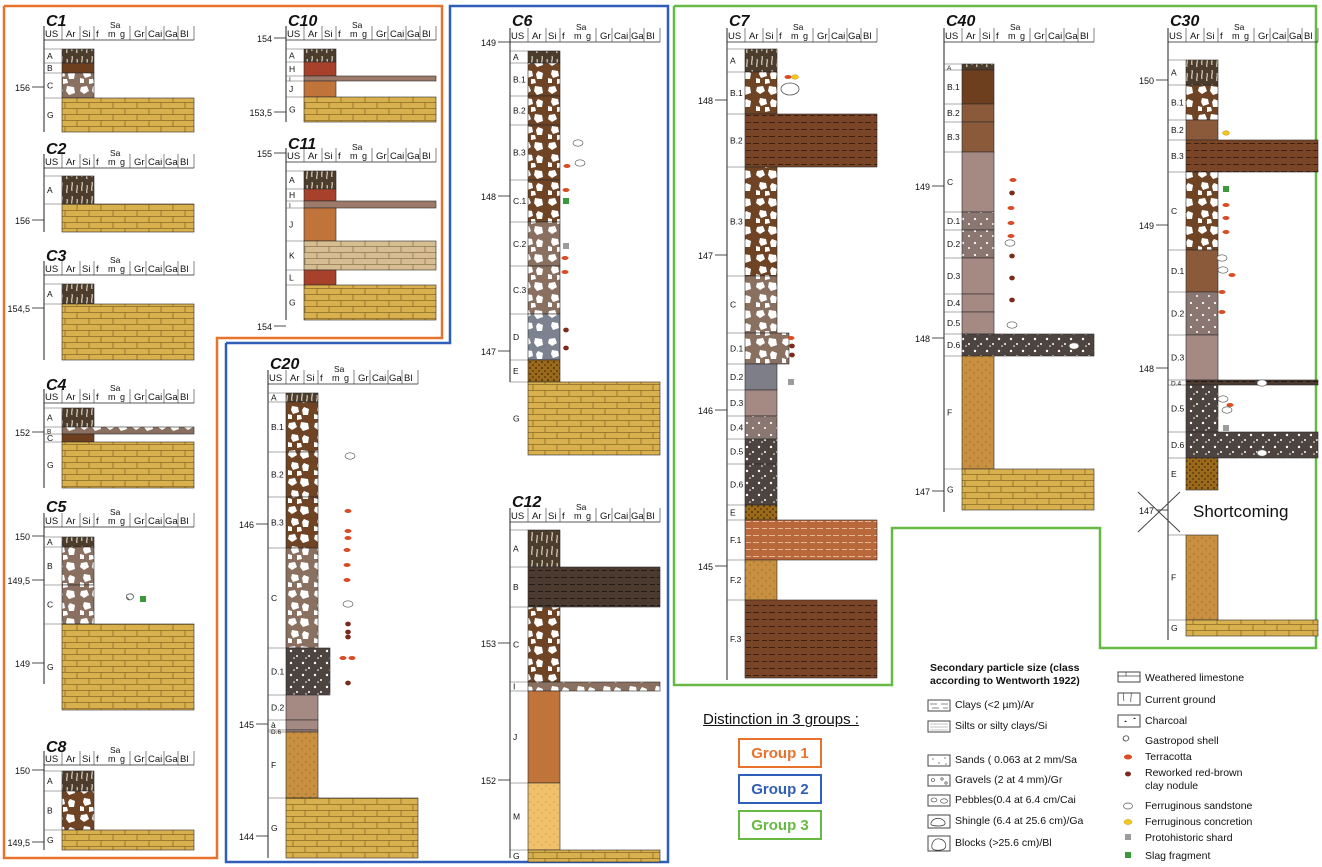 This screenshot has height=867, width=1322. I want to click on unit-label: à, so click(273, 725).